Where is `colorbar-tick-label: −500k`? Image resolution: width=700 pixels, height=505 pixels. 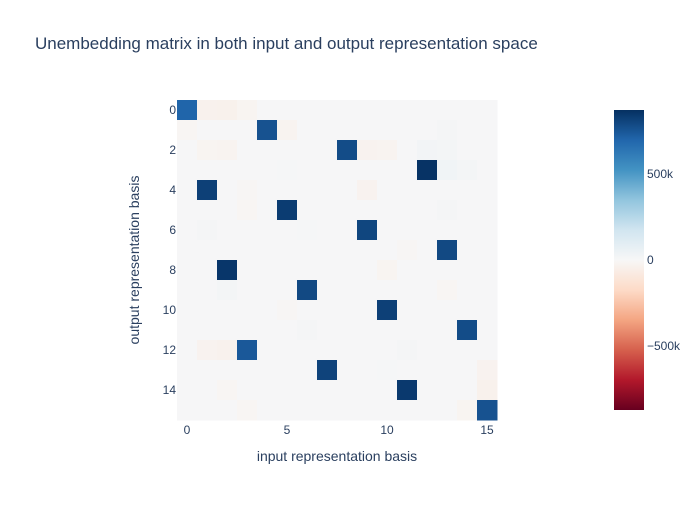
colorbar-tick-label: −500k is located at coordinates (664, 346).